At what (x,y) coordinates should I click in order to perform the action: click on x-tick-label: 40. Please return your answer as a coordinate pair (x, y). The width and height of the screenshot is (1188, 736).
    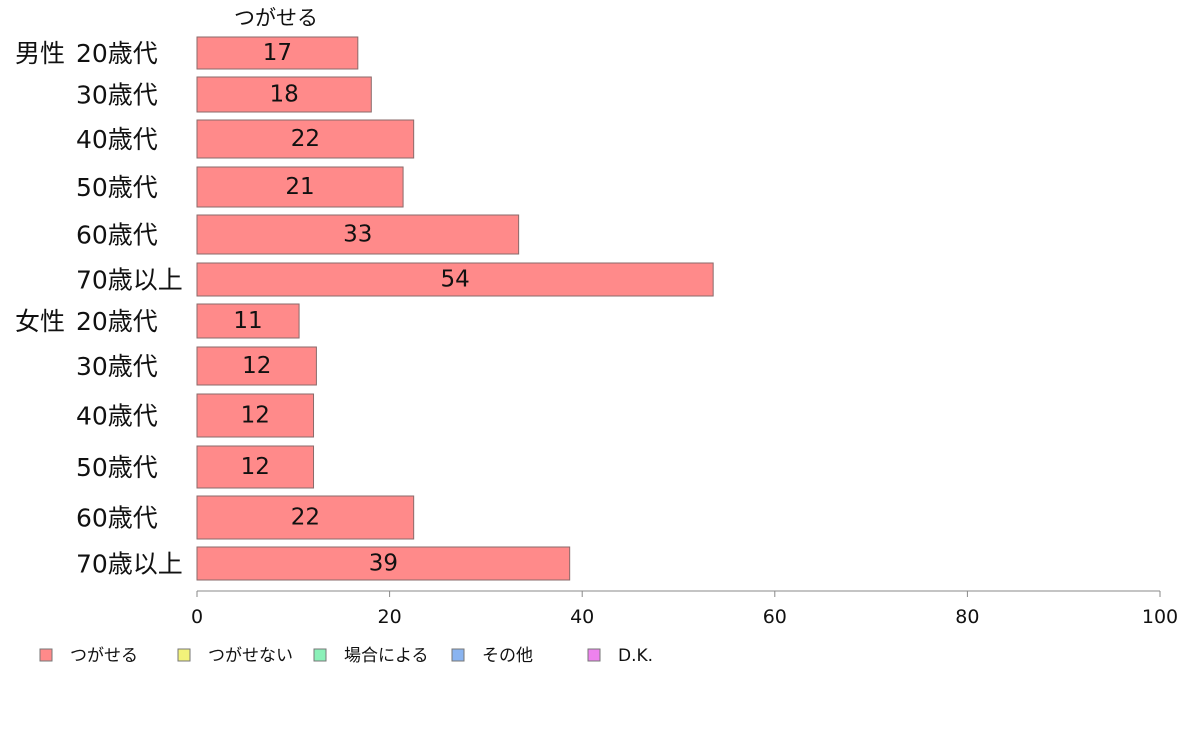
    Looking at the image, I should click on (582, 617).